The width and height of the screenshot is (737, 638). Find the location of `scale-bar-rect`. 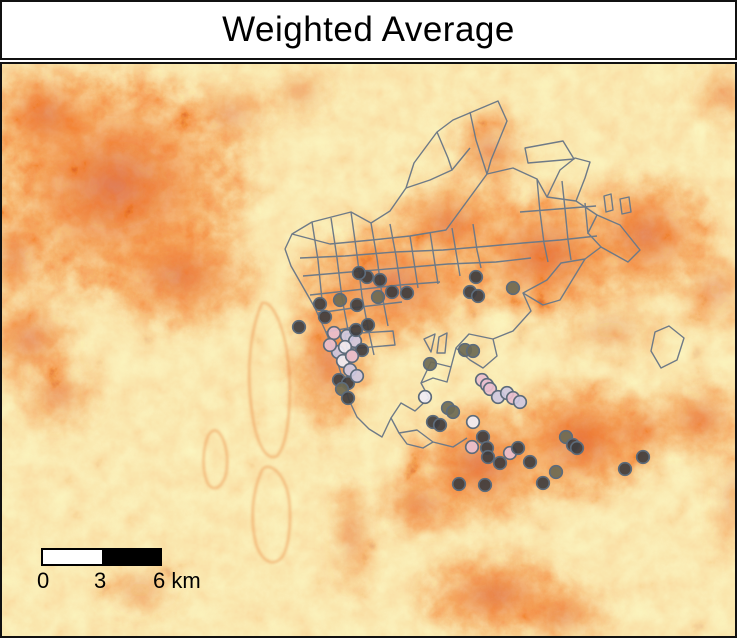

scale-bar-rect is located at coordinates (101, 557).